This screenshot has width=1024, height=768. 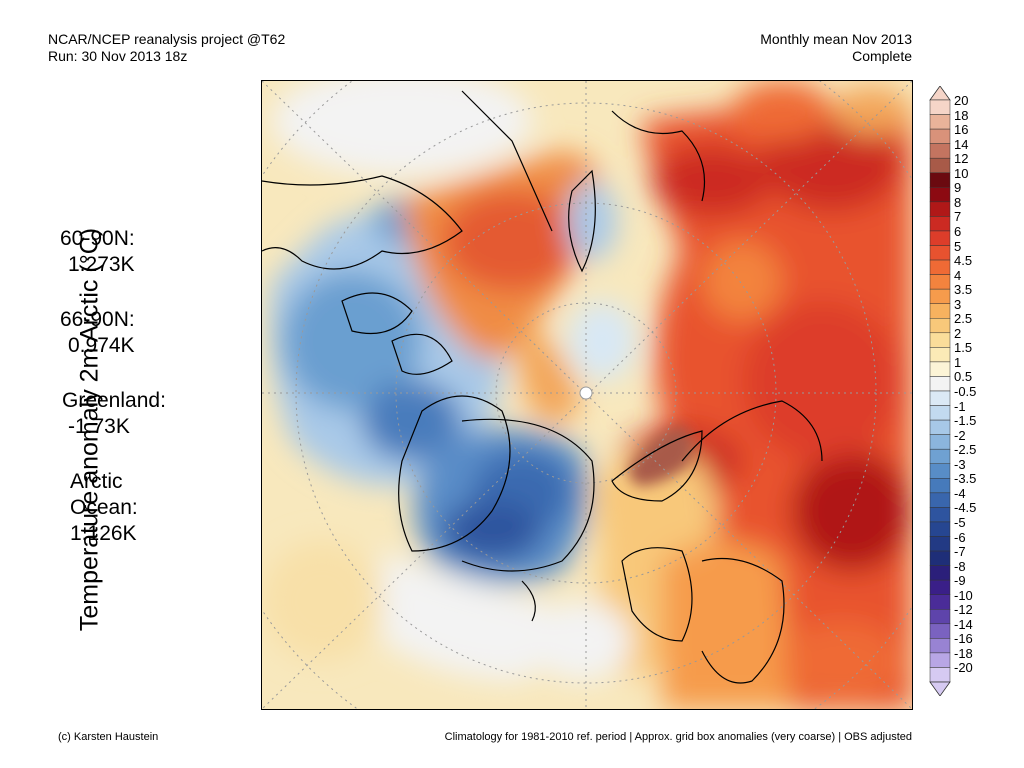 I want to click on colorbar-label: -5, so click(x=960, y=522).